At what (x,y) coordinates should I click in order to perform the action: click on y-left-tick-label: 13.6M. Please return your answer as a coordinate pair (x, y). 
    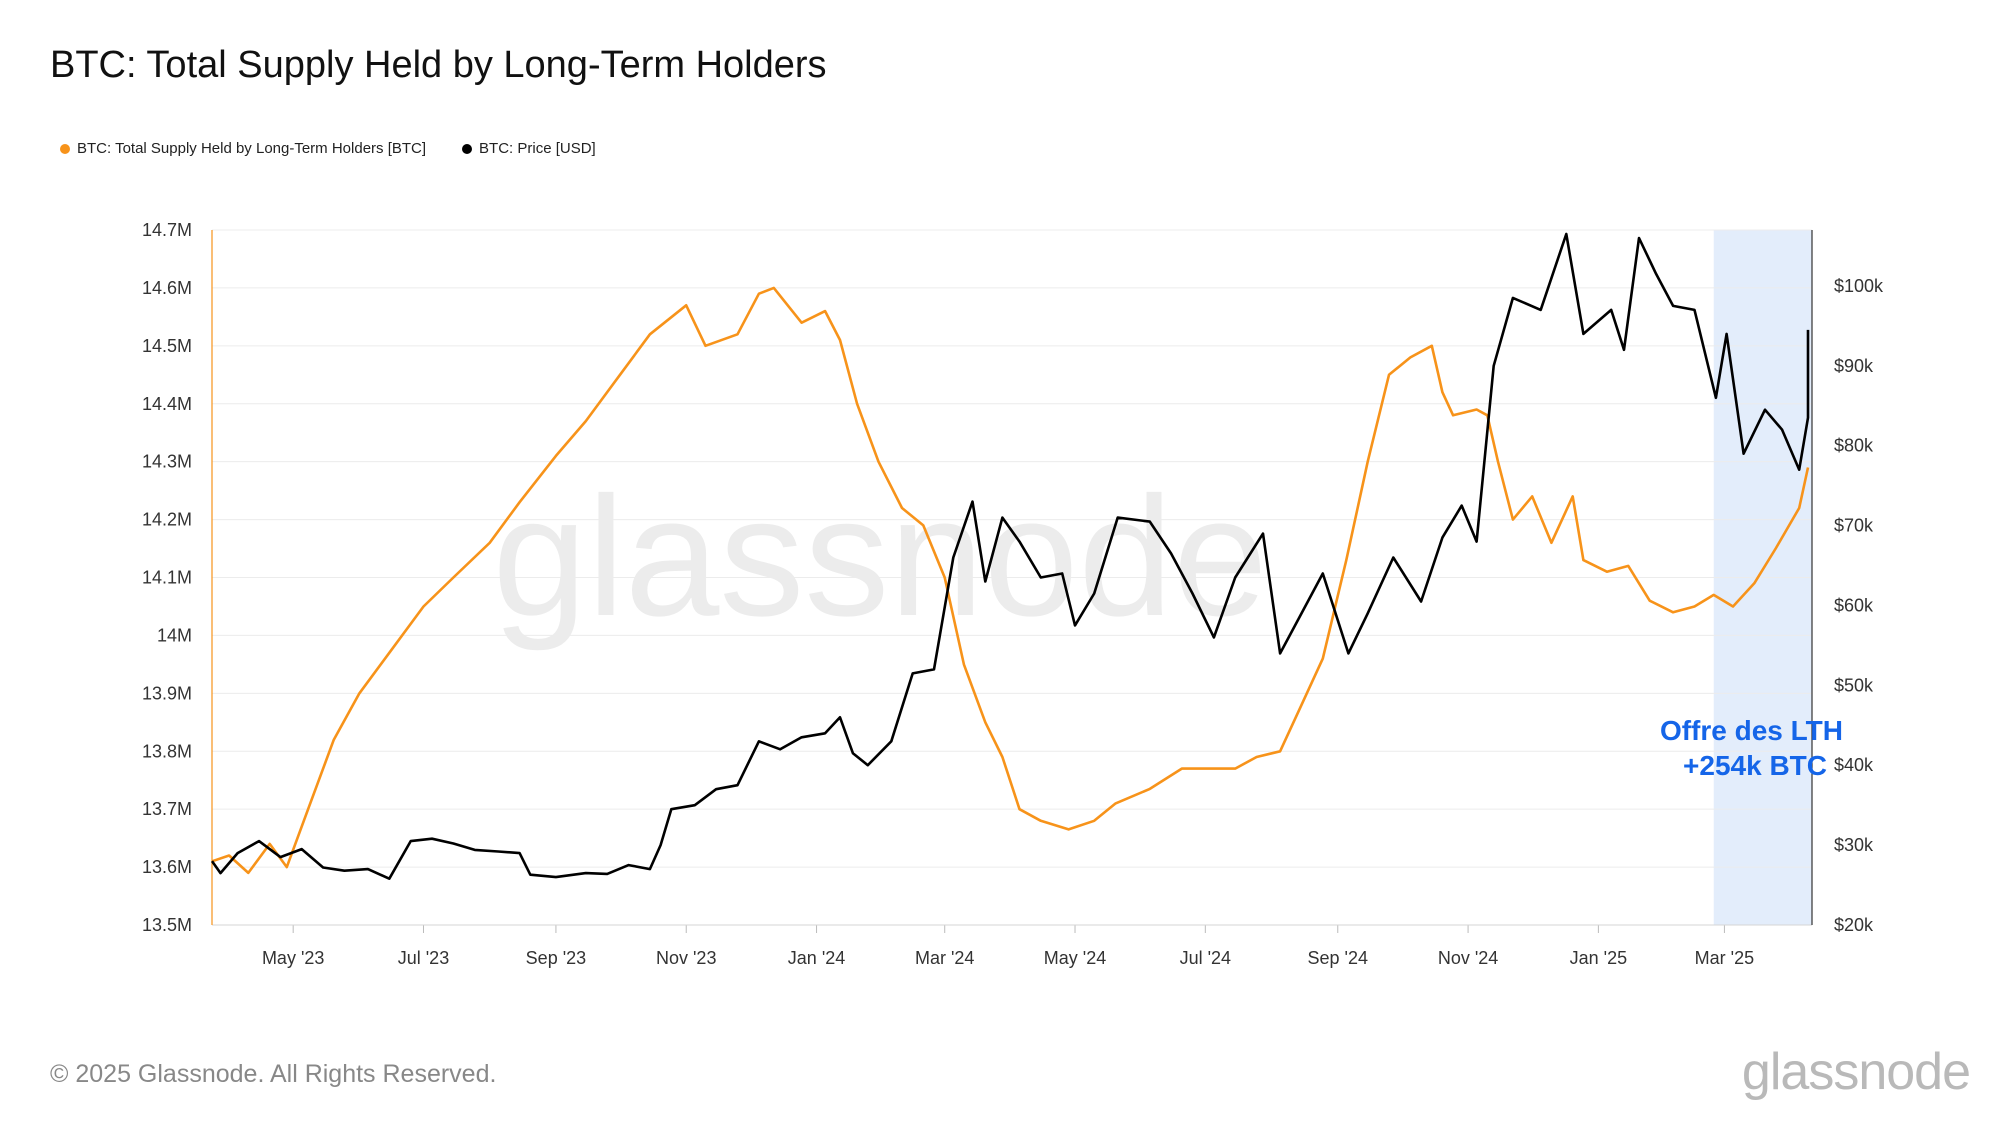
    Looking at the image, I should click on (167, 867).